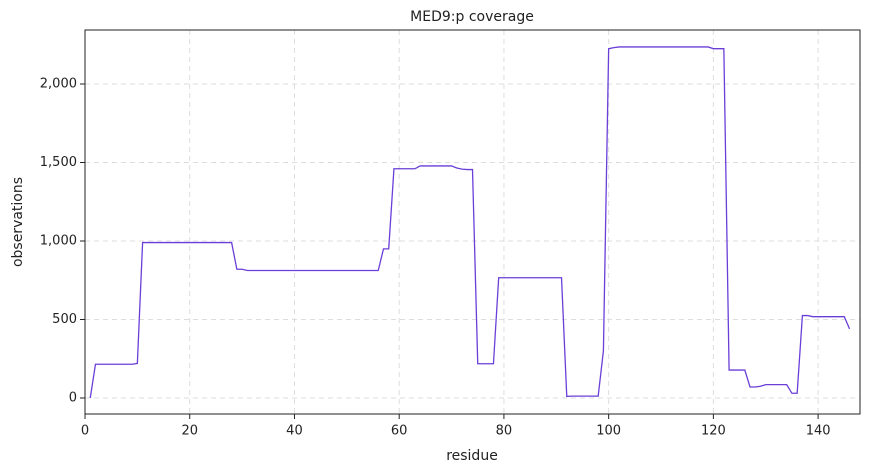  What do you see at coordinates (472, 456) in the screenshot?
I see `x-axis-label: residue` at bounding box center [472, 456].